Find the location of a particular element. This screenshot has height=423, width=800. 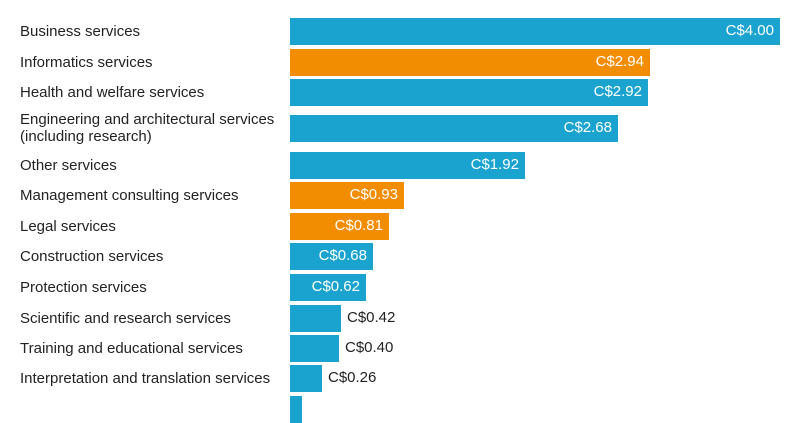

category-label: Informatics services is located at coordinates (86, 62).